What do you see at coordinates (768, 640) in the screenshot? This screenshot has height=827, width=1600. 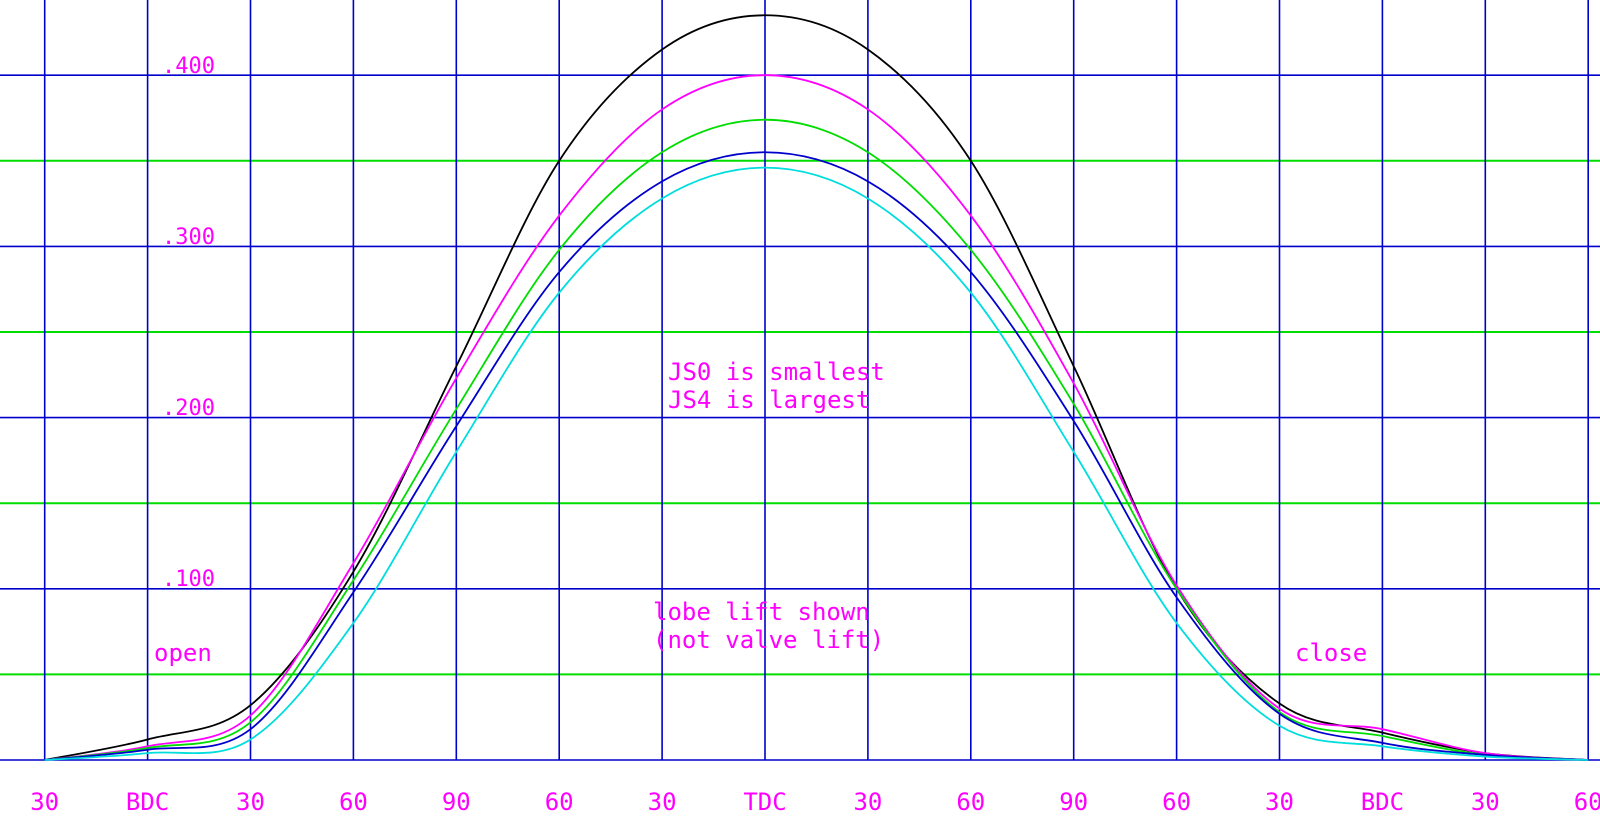 I see `lift-note-line-2: (not valve lift)` at bounding box center [768, 640].